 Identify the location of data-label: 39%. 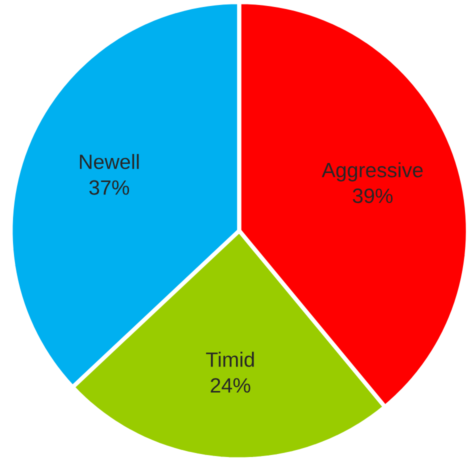
(372, 195).